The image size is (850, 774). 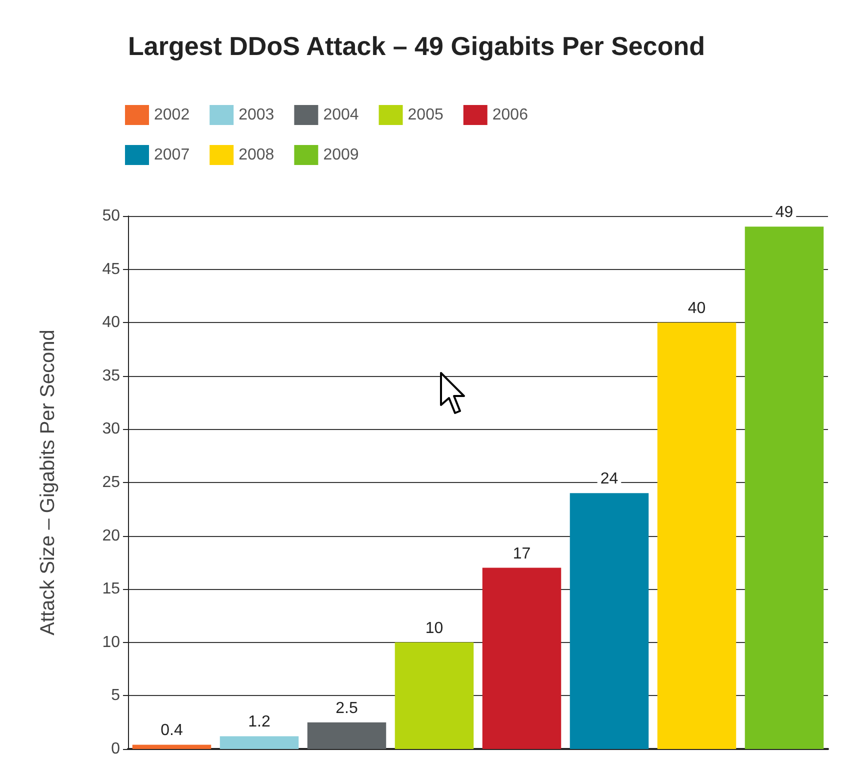 I want to click on y-tick-label: 40, so click(x=111, y=323).